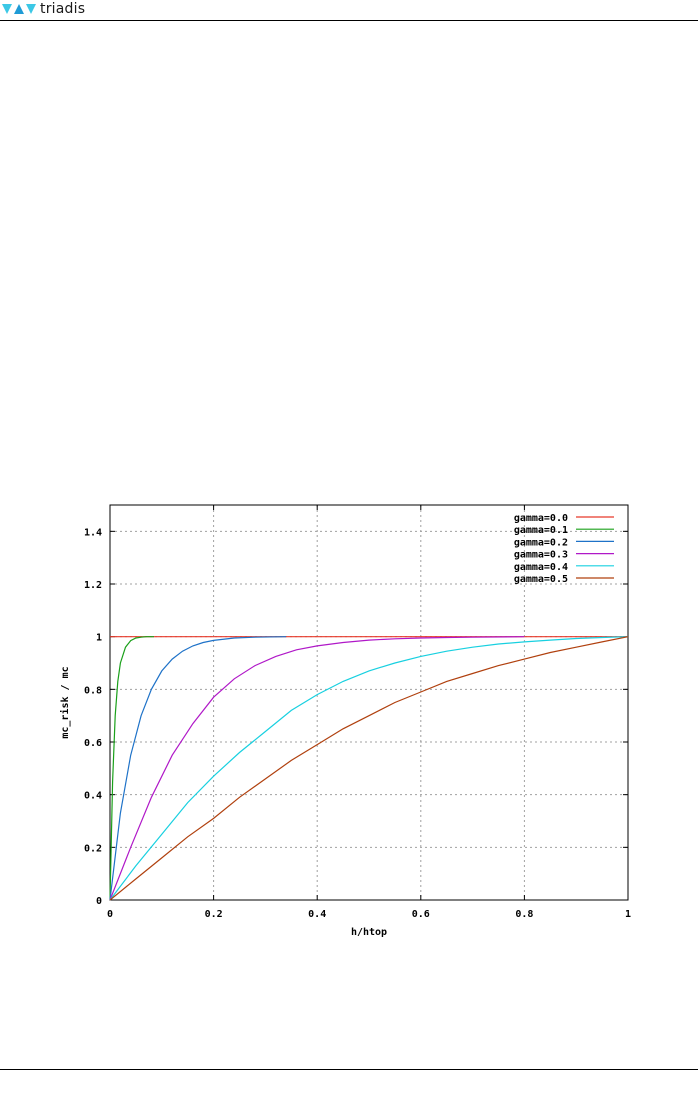  I want to click on x-tick-label: 0, so click(110, 914).